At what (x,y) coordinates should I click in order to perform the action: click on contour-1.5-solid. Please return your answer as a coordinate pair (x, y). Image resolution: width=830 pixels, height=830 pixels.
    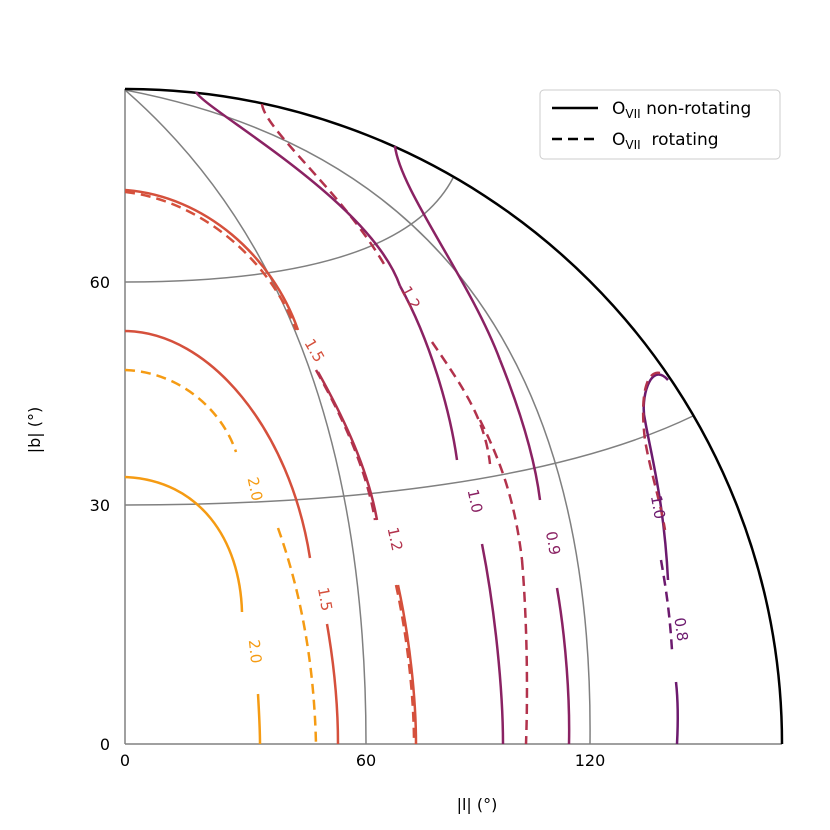
    Looking at the image, I should click on (218, 444).